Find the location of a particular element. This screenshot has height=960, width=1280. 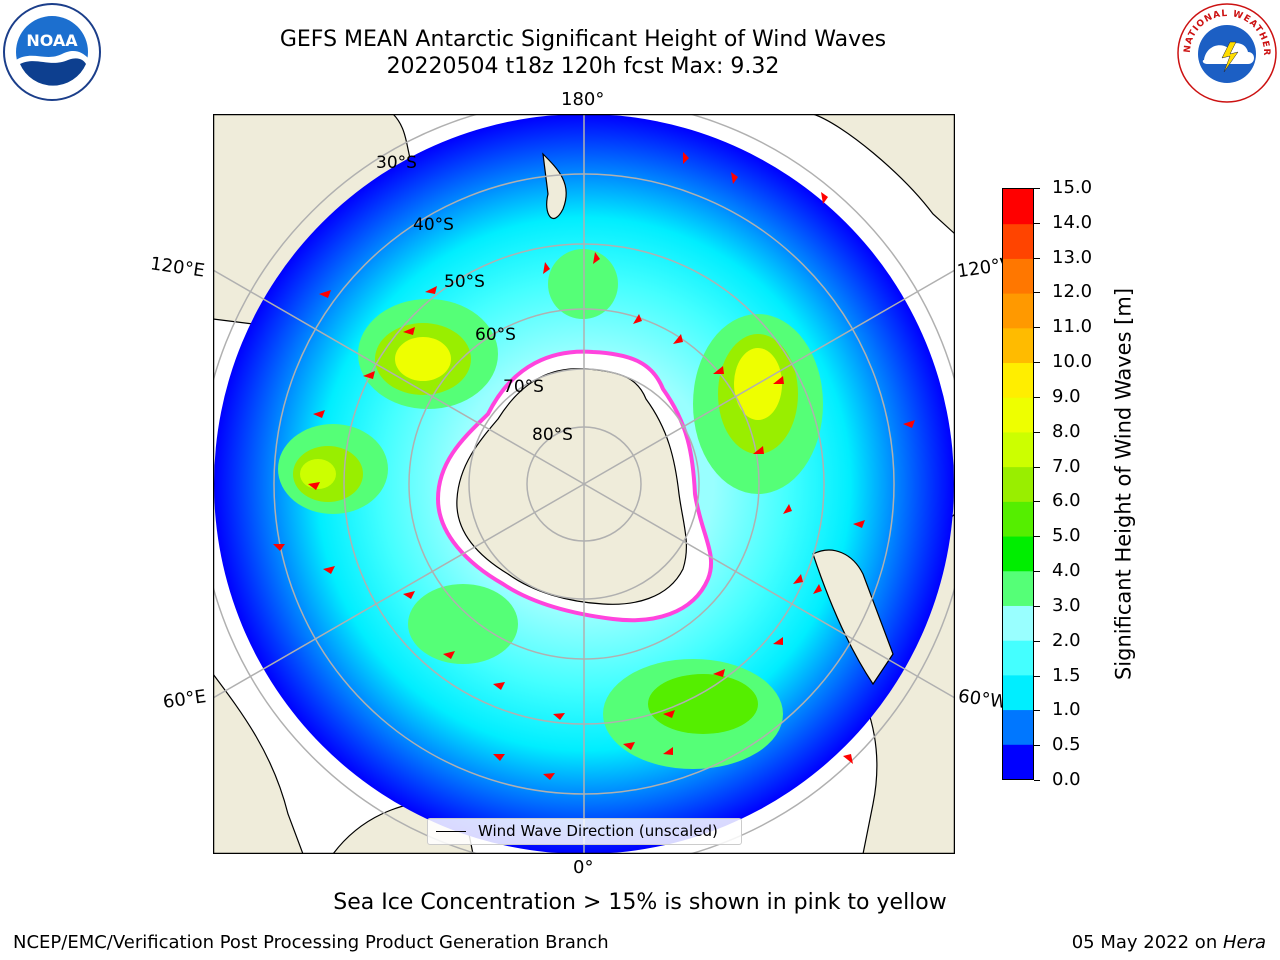

colorbar-tick-label: 0.5 is located at coordinates (1066, 745).